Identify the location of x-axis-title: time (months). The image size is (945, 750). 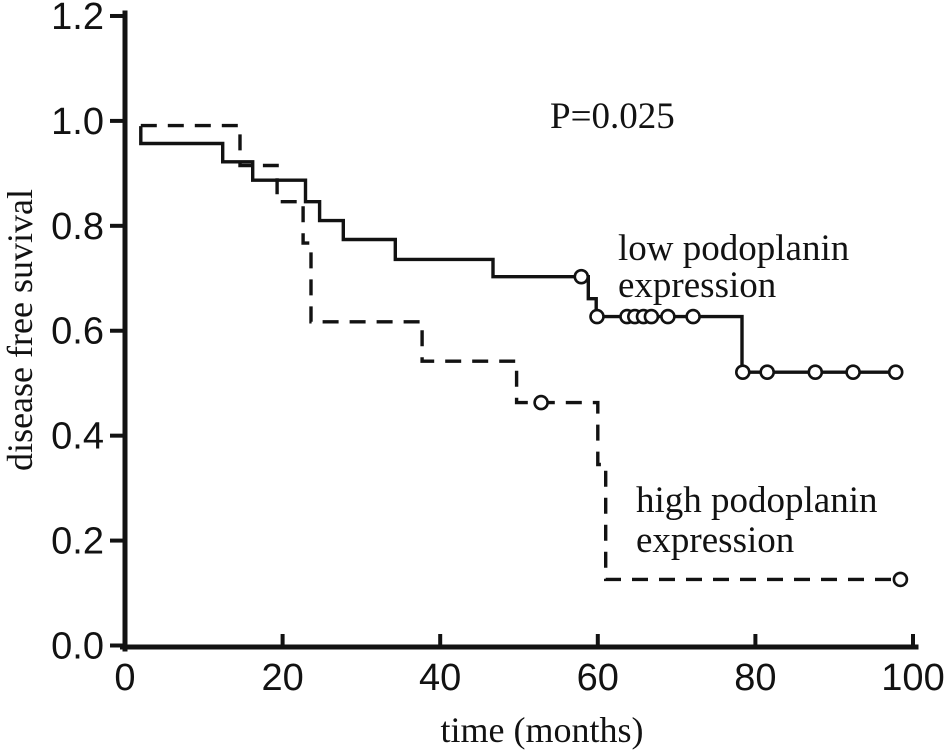
(542, 730).